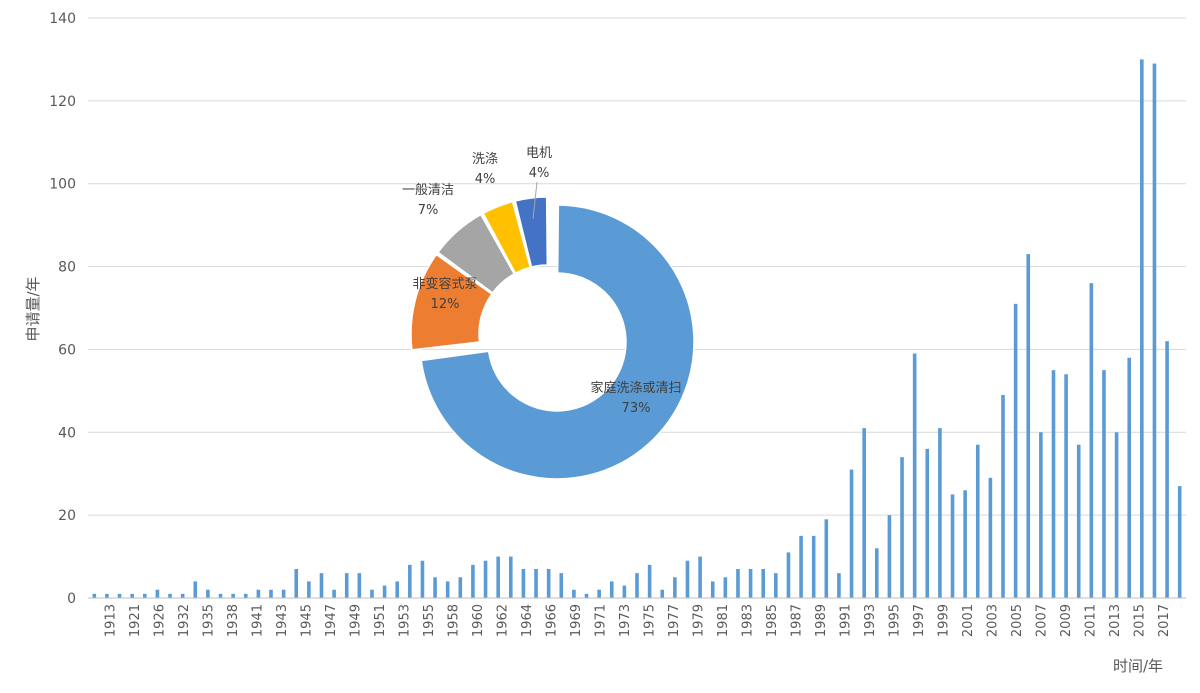  I want to click on x-axis-title: 时间/年, so click(1138, 666).